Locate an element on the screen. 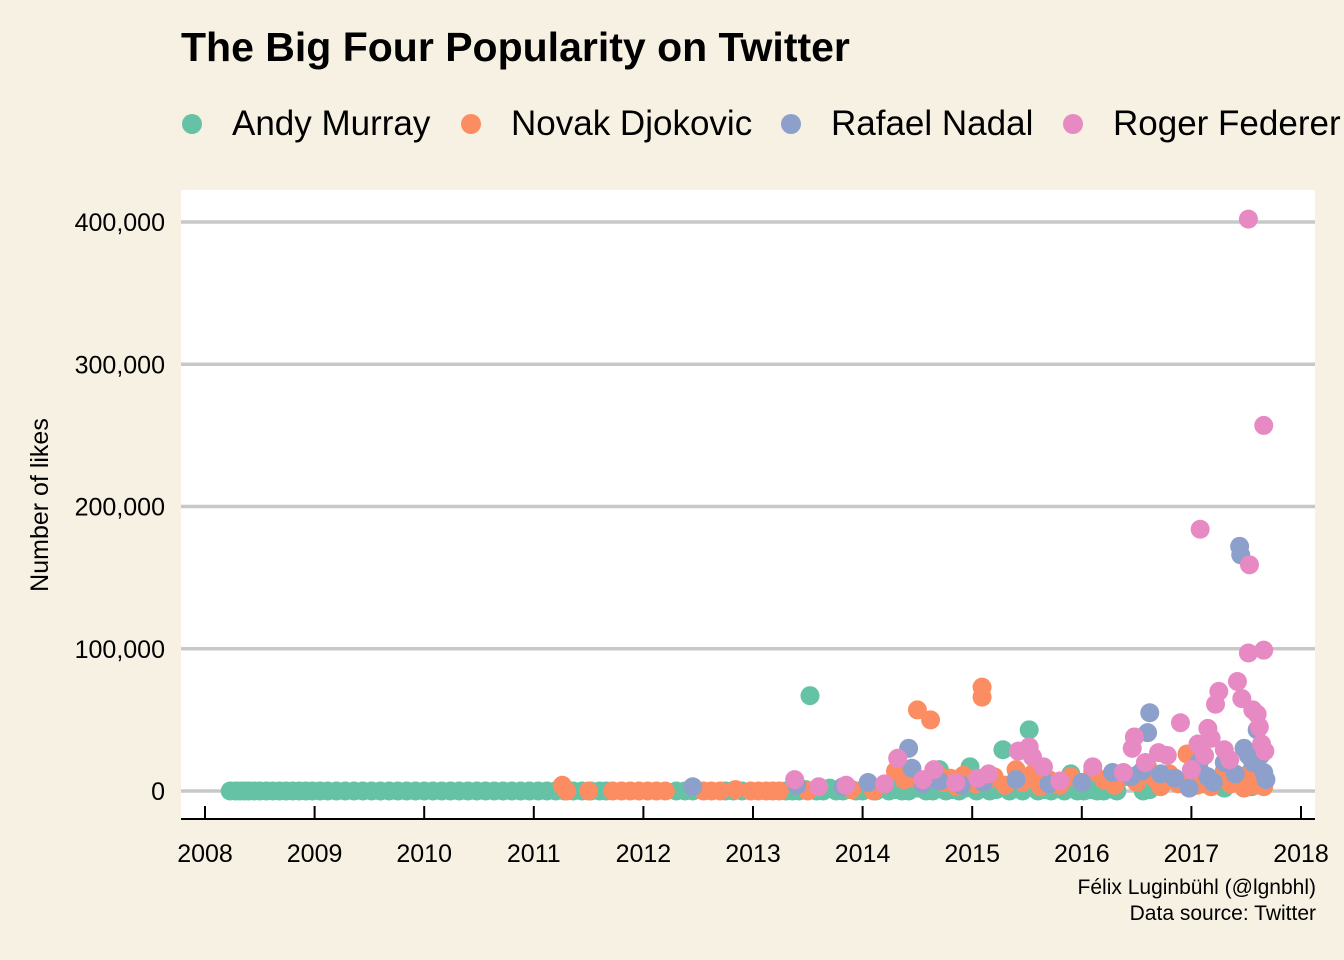 The width and height of the screenshot is (1344, 960). y-tick-label: 100,000 is located at coordinates (120, 650).